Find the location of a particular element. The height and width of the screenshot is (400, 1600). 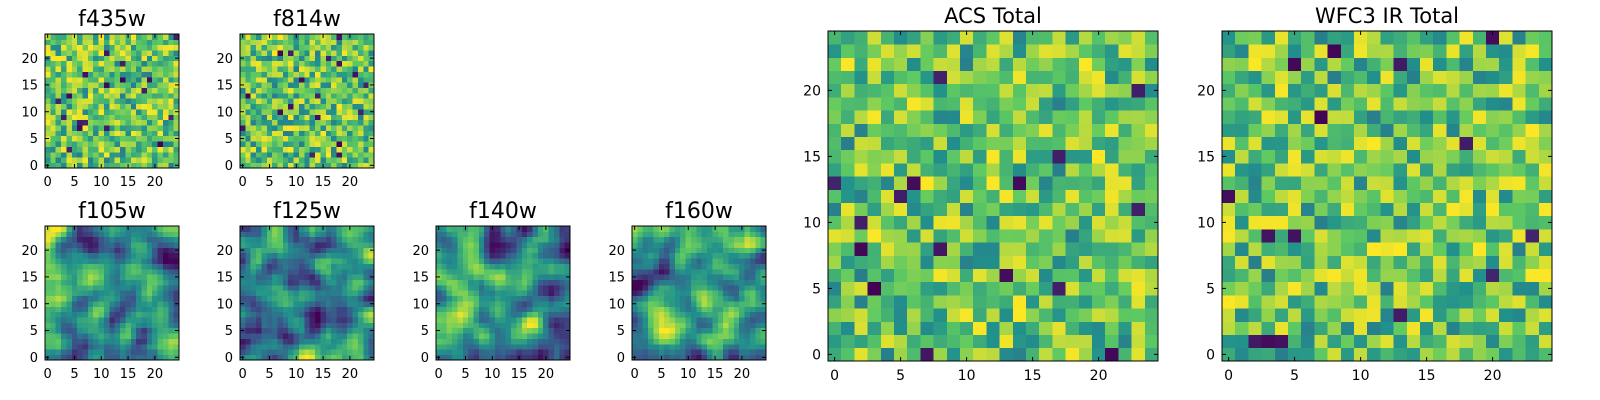

y-tick-label: 5 is located at coordinates (425, 331).